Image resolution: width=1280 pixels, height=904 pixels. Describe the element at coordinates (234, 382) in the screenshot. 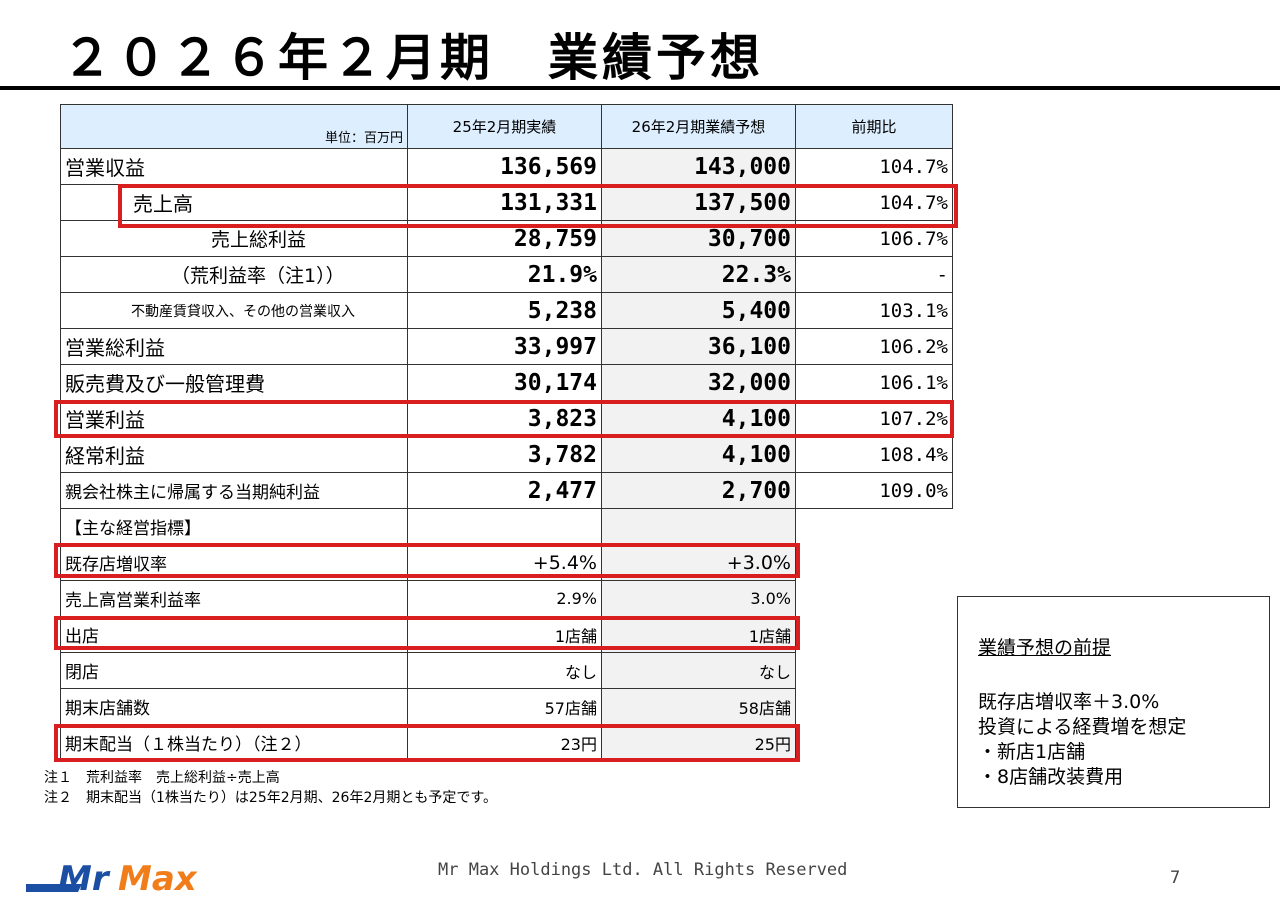

I see `row-label: 販売費及び一般管理費` at that location.